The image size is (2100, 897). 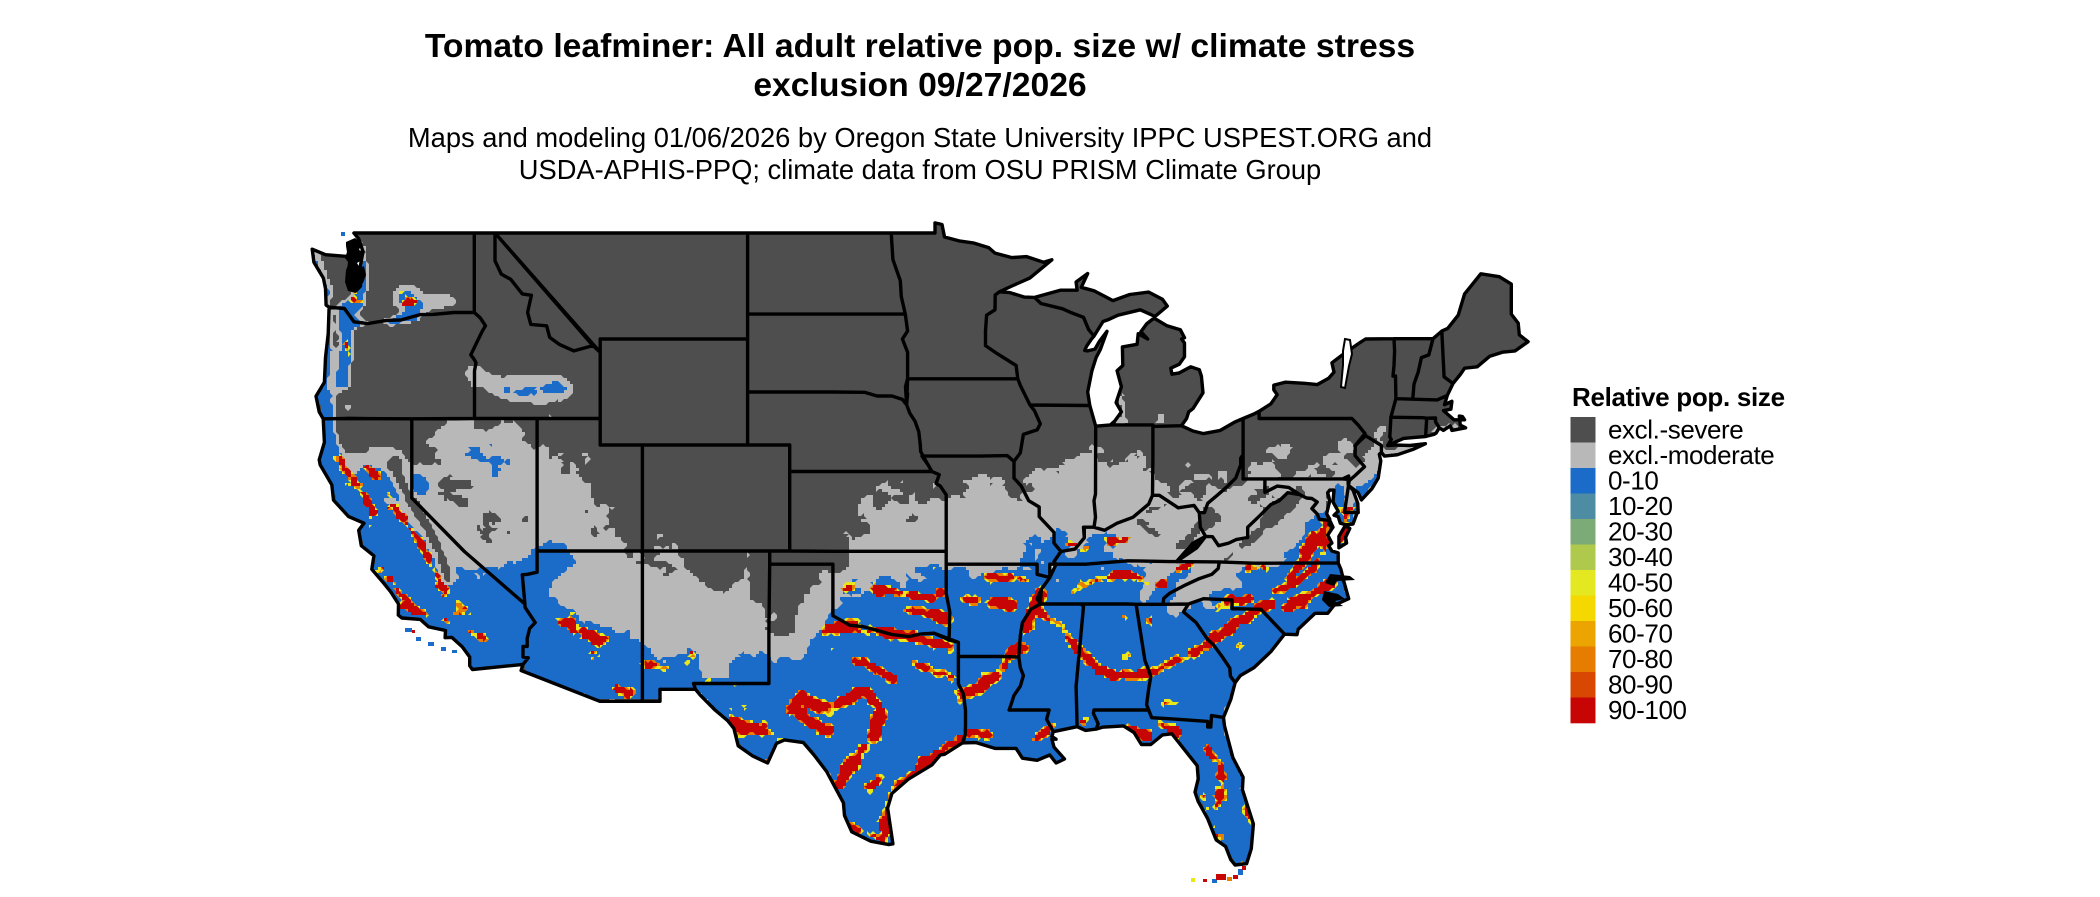 I want to click on svg-text: excl.-moderate, so click(x=1691, y=455).